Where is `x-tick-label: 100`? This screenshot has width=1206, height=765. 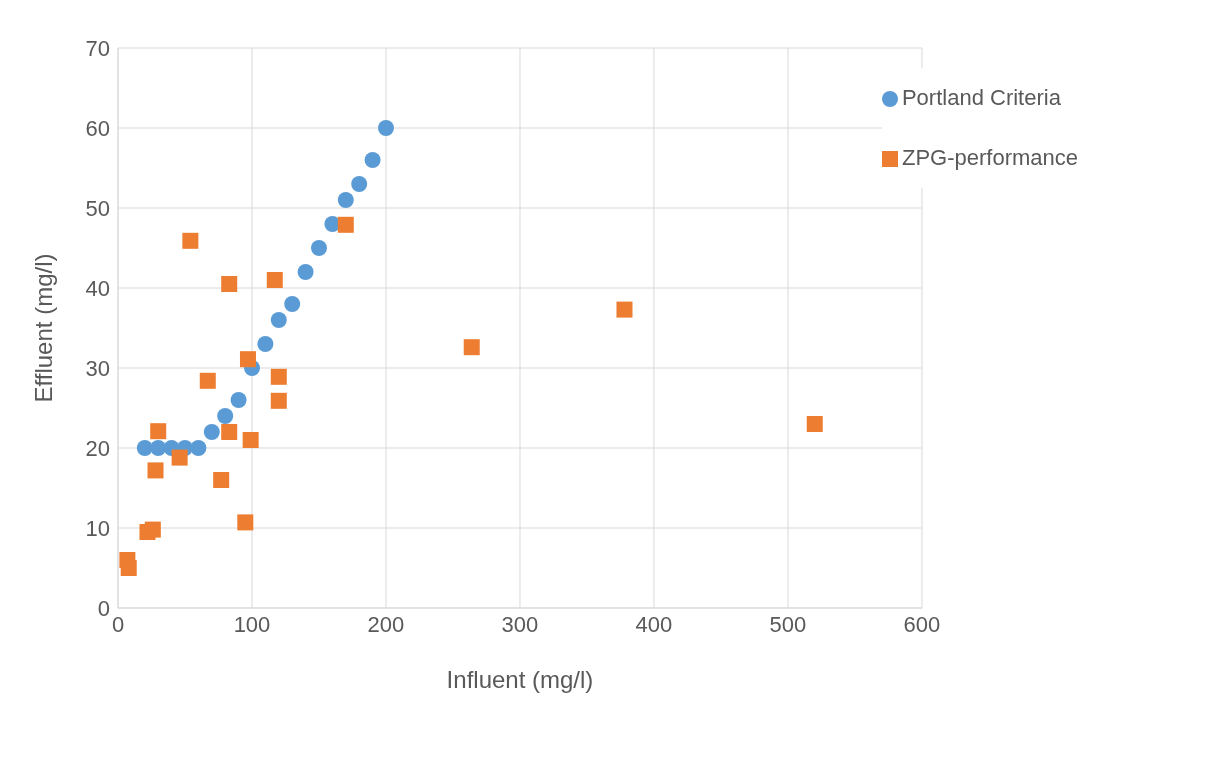
x-tick-label: 100 is located at coordinates (252, 624).